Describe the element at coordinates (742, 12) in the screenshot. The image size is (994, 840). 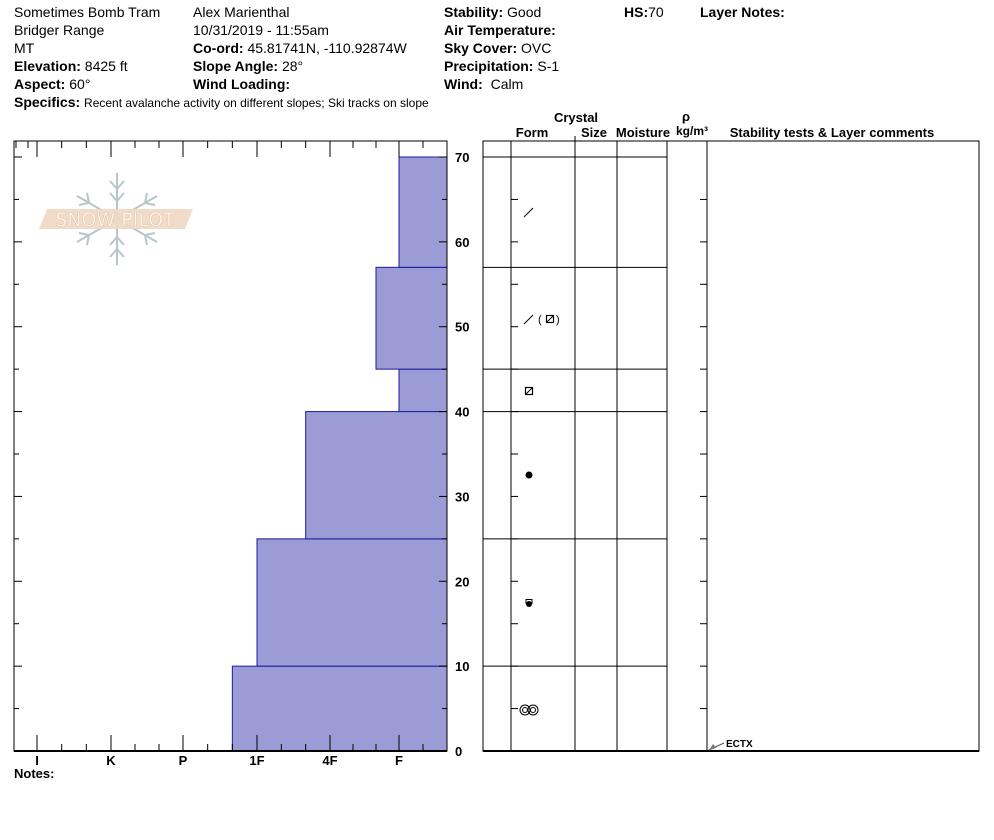
I see `layer-notes-label: Layer Notes:` at that location.